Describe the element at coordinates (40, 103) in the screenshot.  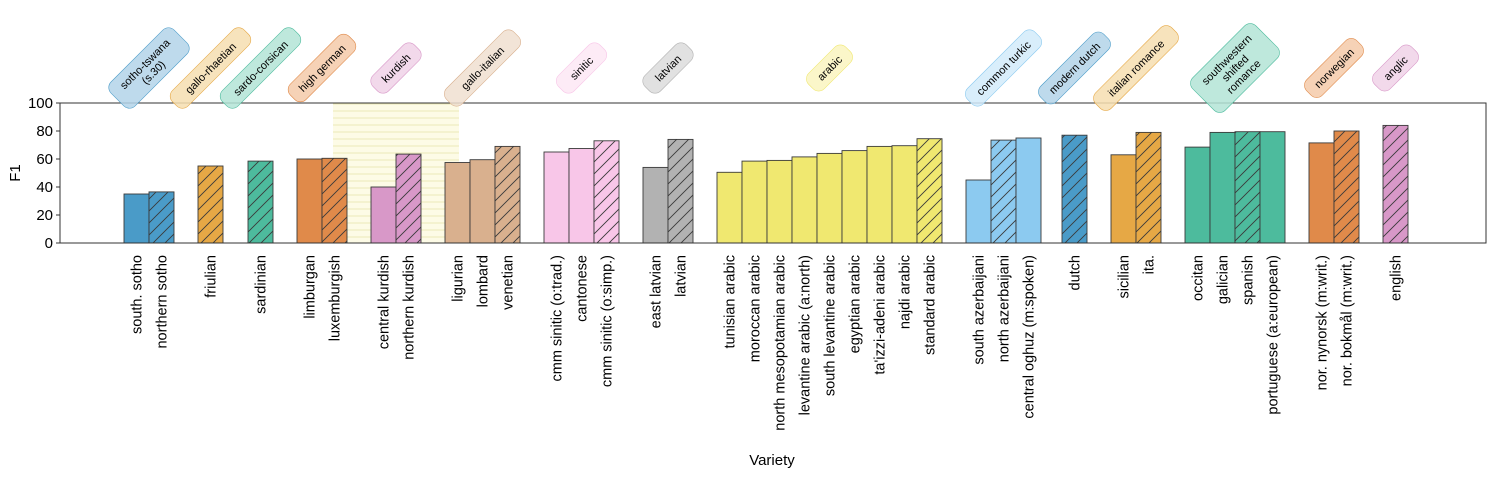
I see `y-tick-label: 100` at that location.